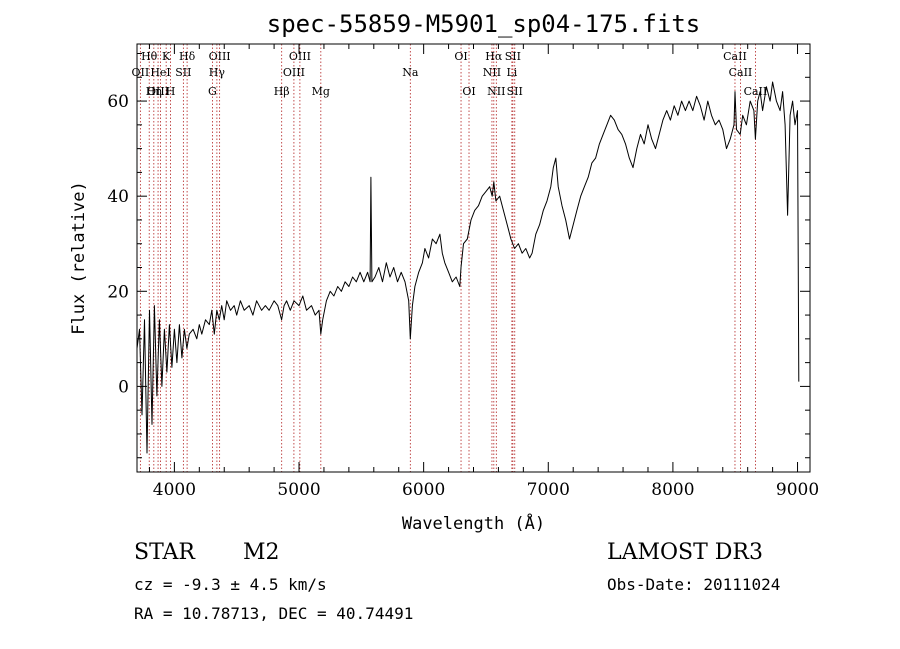 This screenshot has height=649, width=900. I want to click on x-tick-label: 9000, so click(797, 490).